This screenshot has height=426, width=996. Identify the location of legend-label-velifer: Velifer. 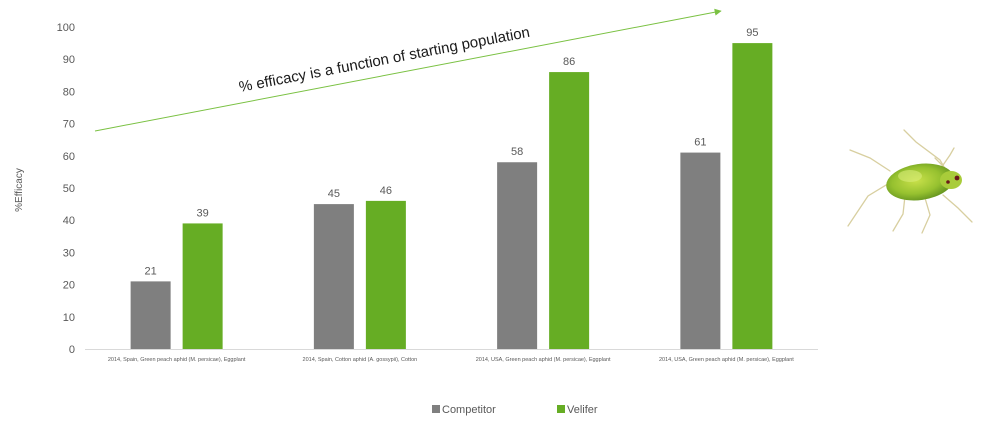
(582, 410).